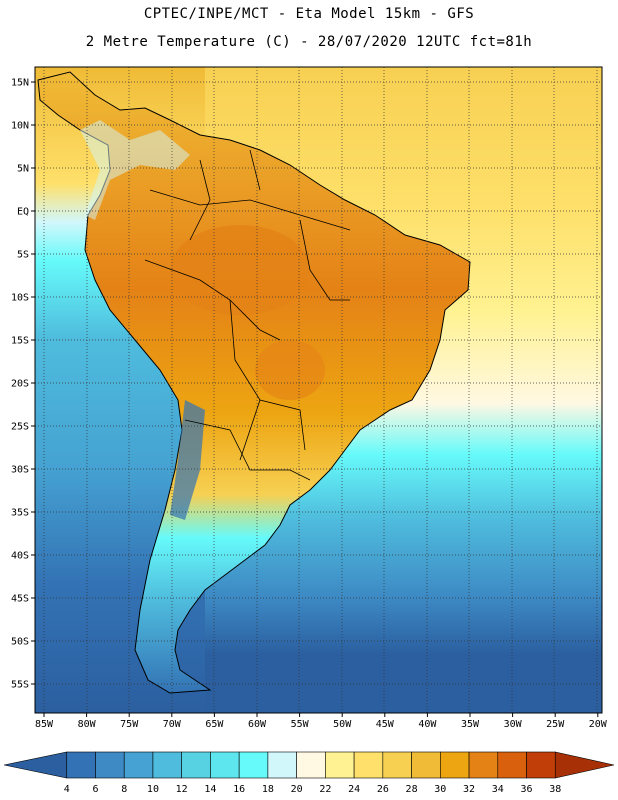 The height and width of the screenshot is (800, 618). I want to click on colorbar-label: 20, so click(297, 789).